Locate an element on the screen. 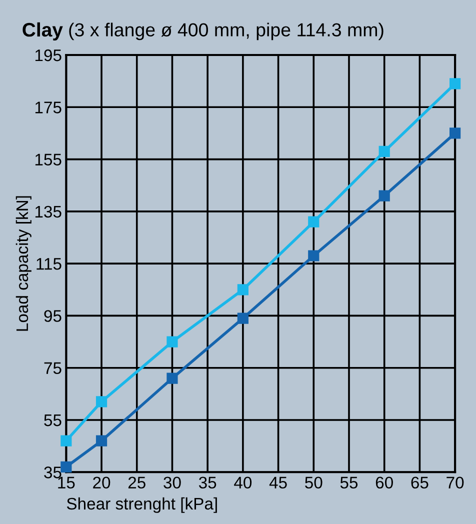 The image size is (476, 524). y-tick-label: 175 is located at coordinates (48, 108).